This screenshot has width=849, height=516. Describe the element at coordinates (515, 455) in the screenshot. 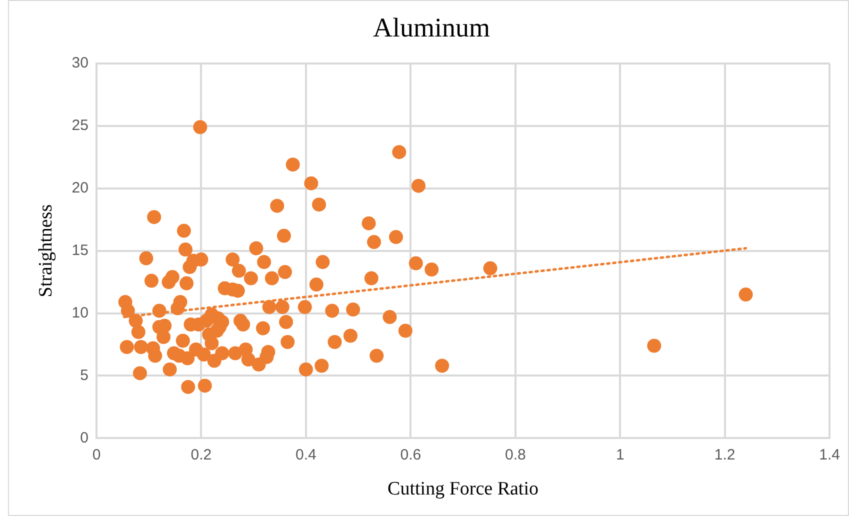

I see `x-tick-label: 0.8` at that location.